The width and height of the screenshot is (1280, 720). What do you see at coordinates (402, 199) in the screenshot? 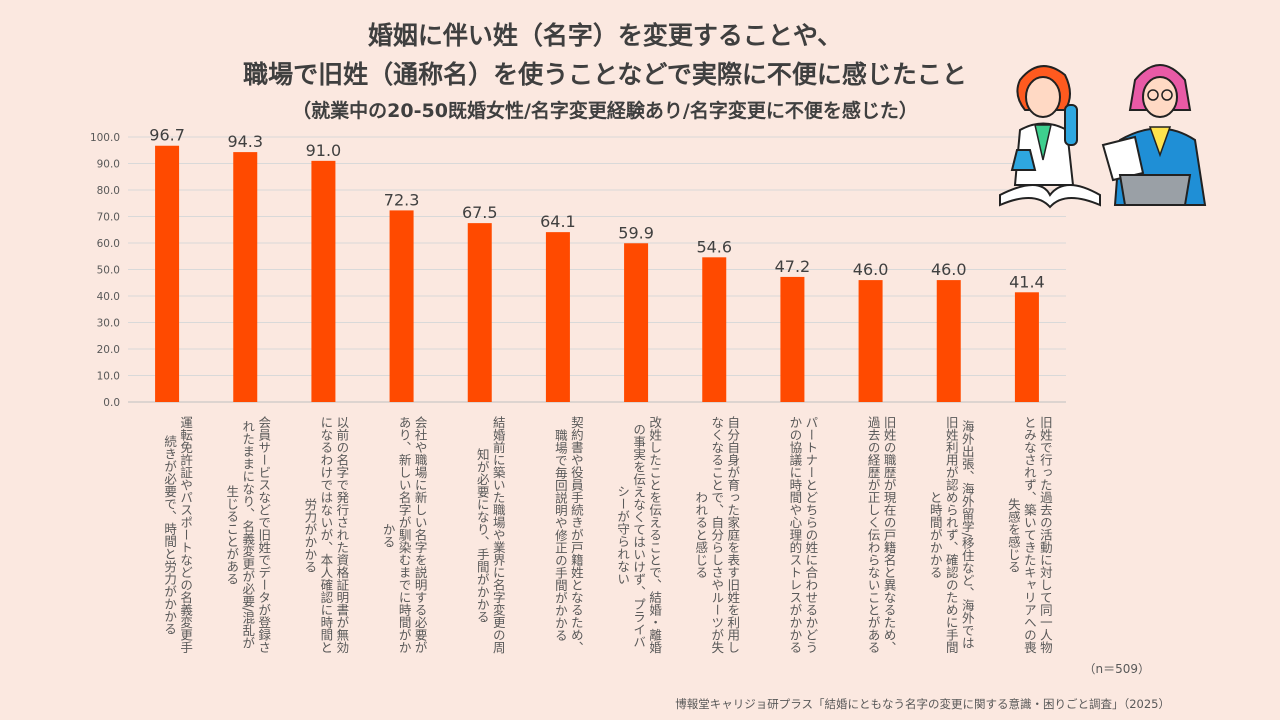
I see `data-label: 72.3` at bounding box center [402, 199].